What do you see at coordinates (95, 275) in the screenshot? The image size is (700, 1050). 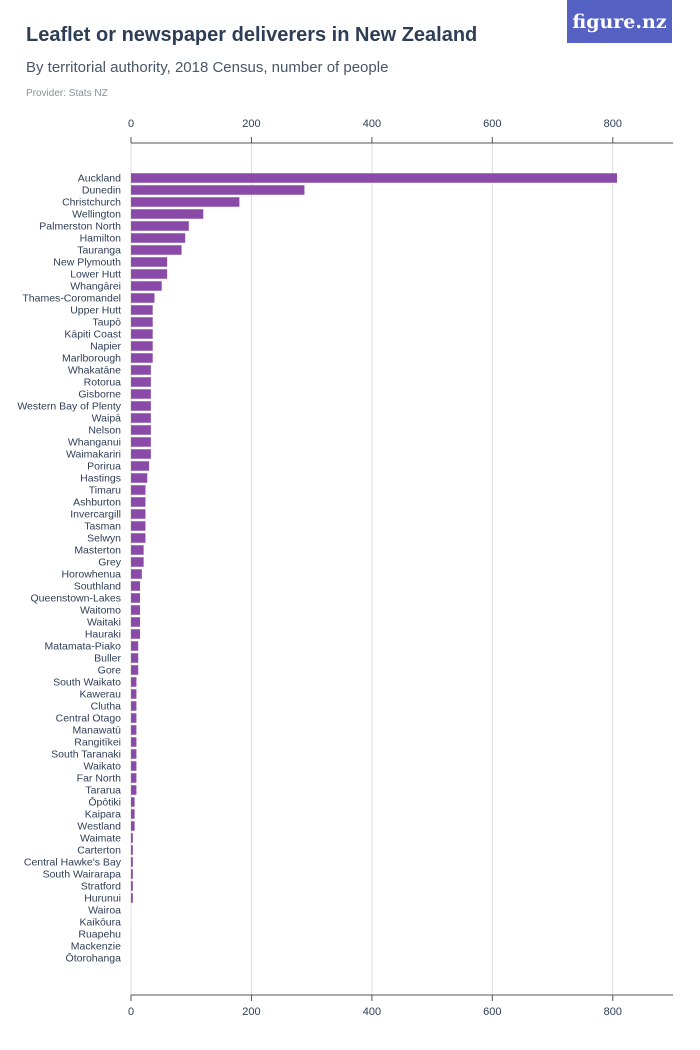 I see `category-label: Lower Hutt` at bounding box center [95, 275].